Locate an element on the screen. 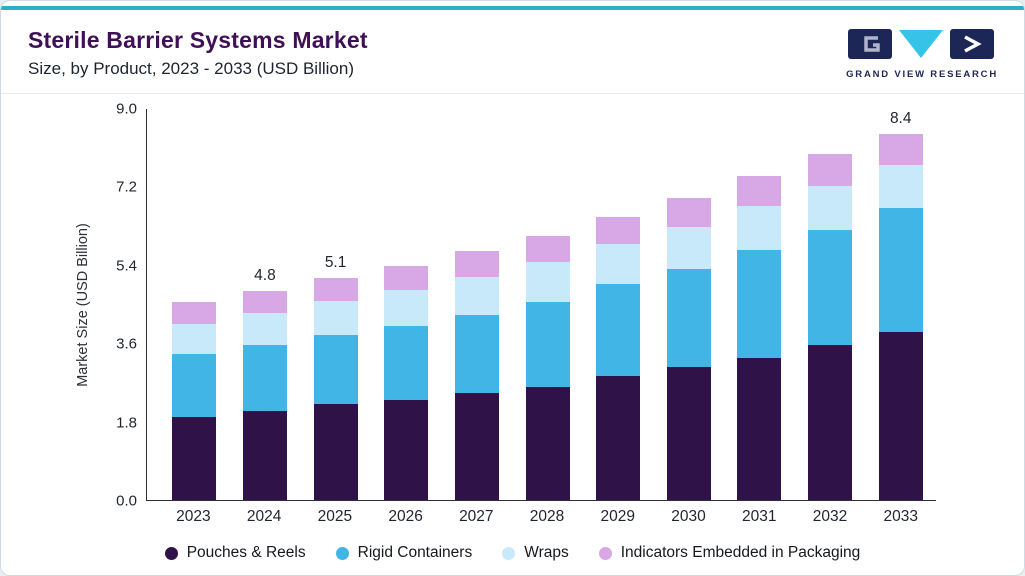  y-axis-tick: 0.0 is located at coordinates (126, 501).